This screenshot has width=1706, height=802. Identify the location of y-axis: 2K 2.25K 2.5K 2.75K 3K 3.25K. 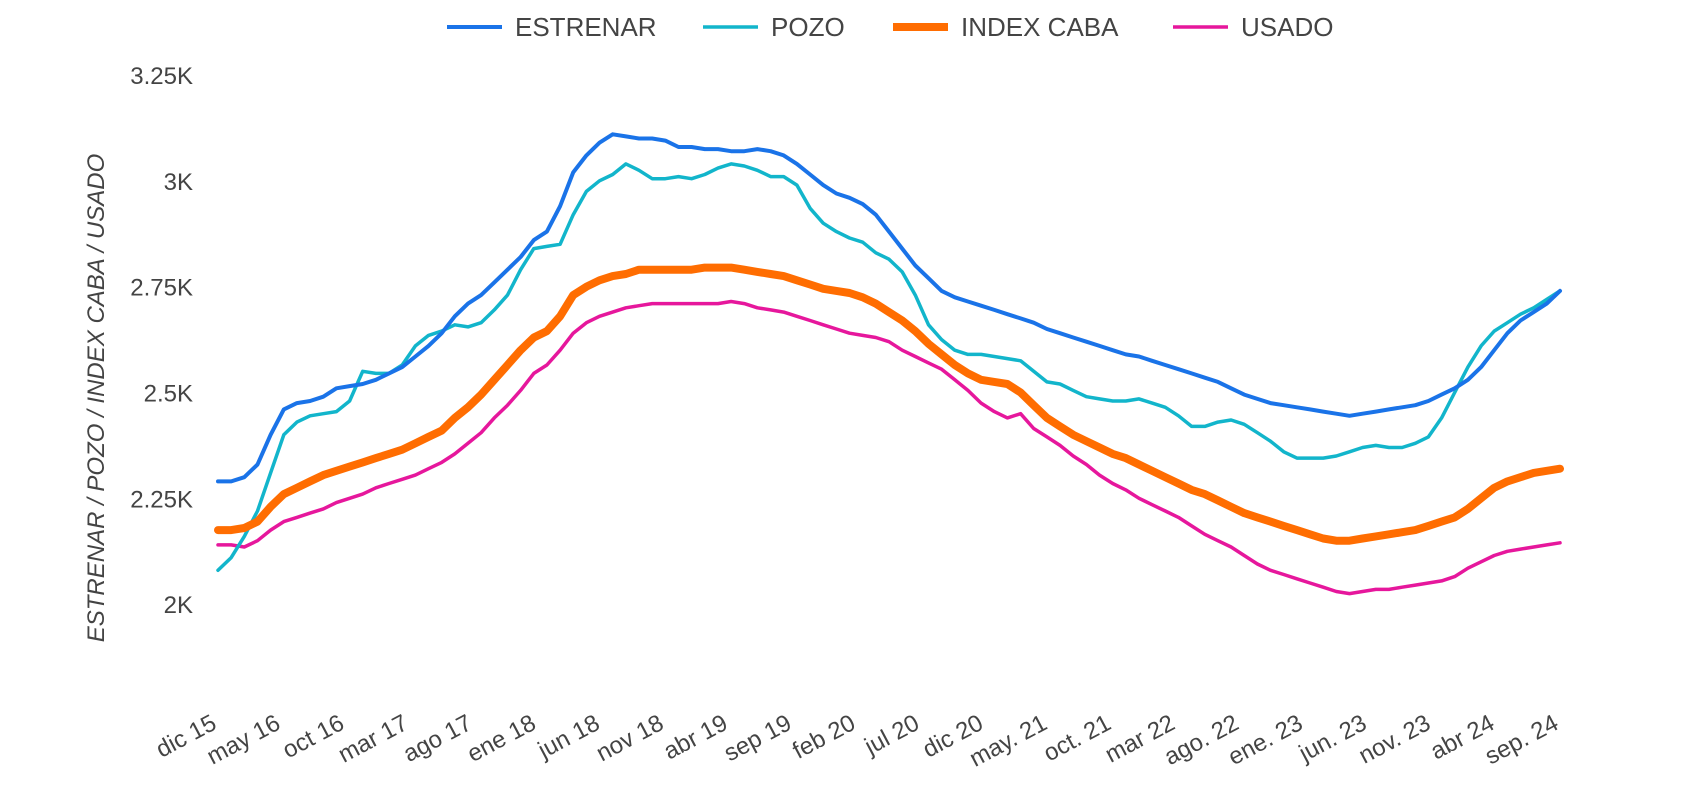
(161, 341).